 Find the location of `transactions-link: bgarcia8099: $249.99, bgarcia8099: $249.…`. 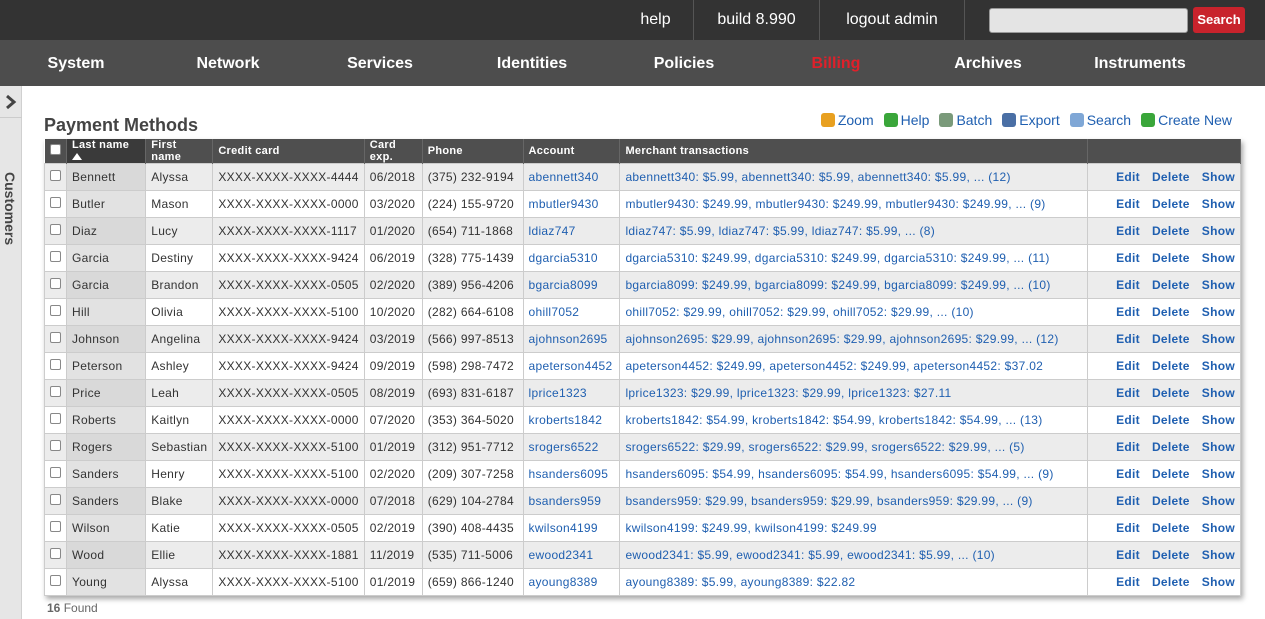

transactions-link: bgarcia8099: $249.99, bgarcia8099: $249.… is located at coordinates (838, 285).